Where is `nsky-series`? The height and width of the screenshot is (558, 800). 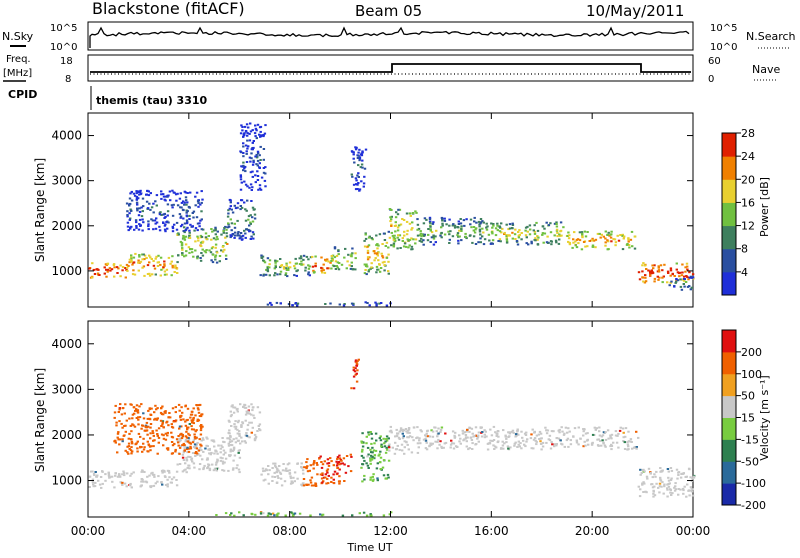 nsky-series is located at coordinates (389, 37).